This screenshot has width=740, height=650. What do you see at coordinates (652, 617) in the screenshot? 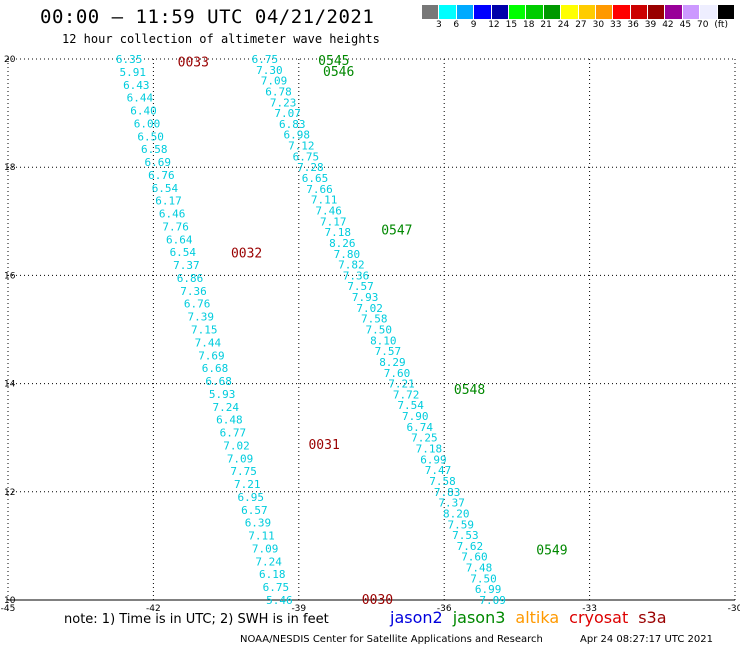
I see `legend-entry: s3a` at bounding box center [652, 617].